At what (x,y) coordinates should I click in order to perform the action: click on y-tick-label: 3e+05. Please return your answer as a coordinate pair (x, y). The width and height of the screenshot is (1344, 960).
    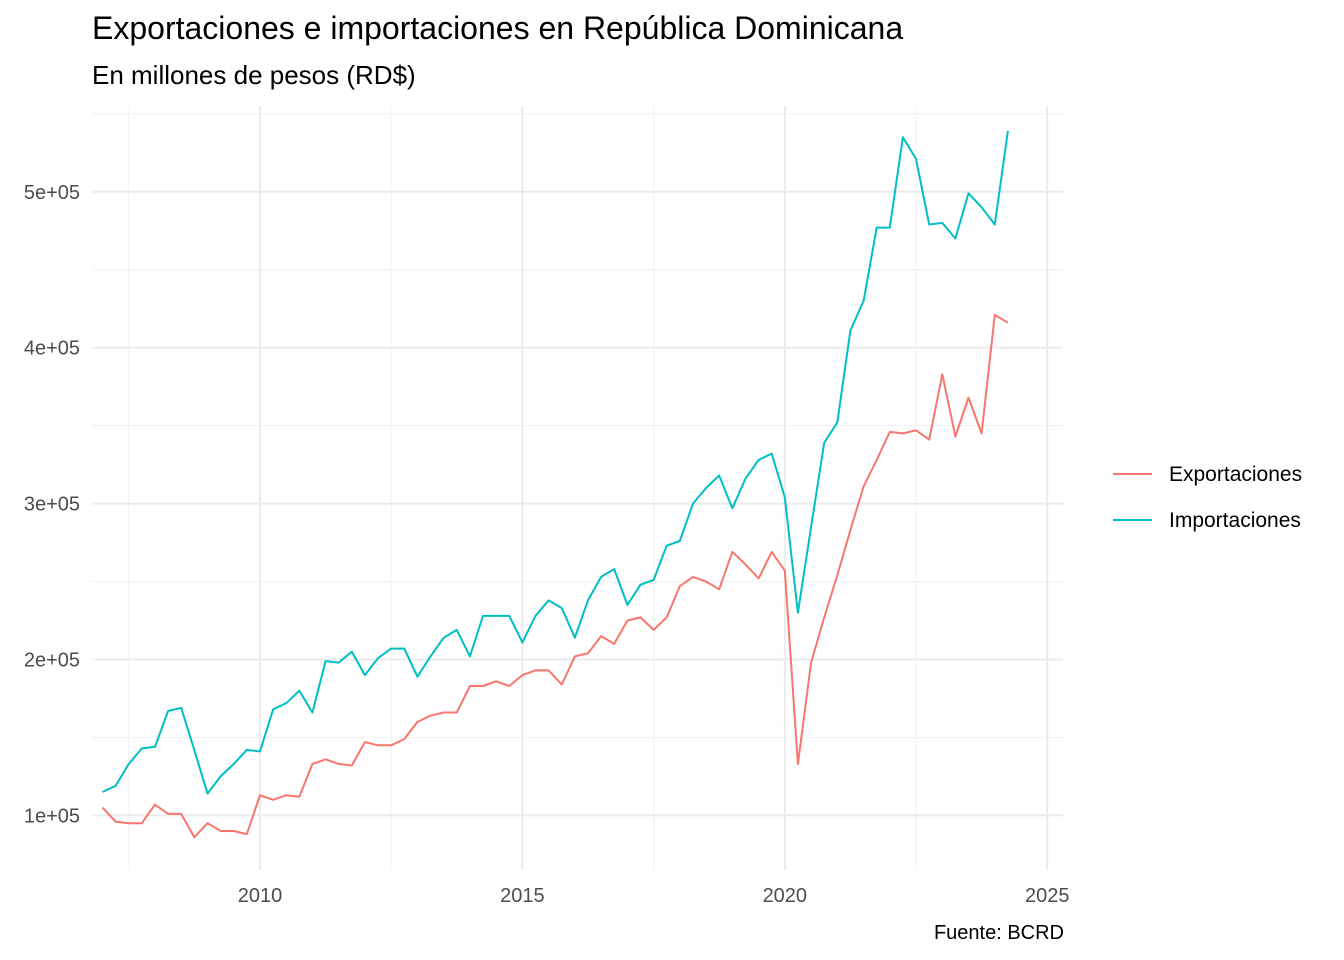
    Looking at the image, I should click on (52, 505).